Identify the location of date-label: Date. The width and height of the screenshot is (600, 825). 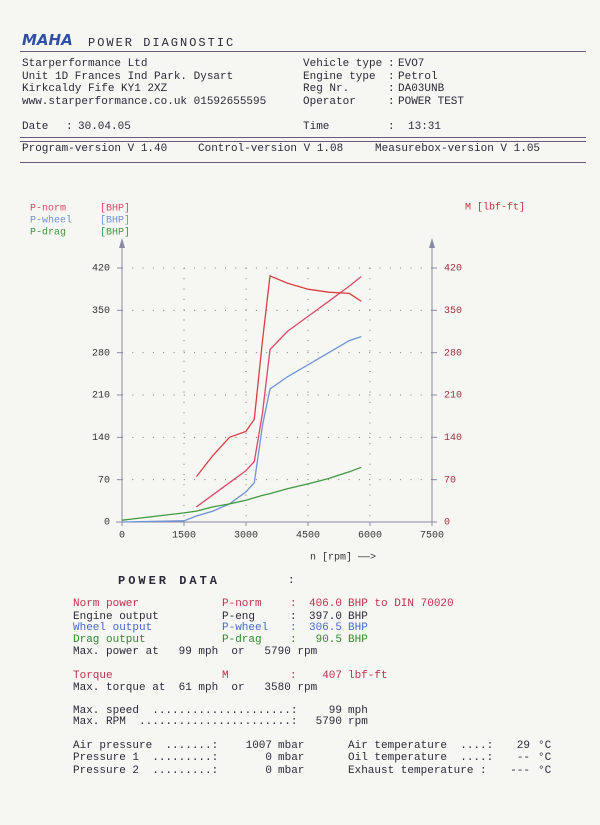
(35, 127).